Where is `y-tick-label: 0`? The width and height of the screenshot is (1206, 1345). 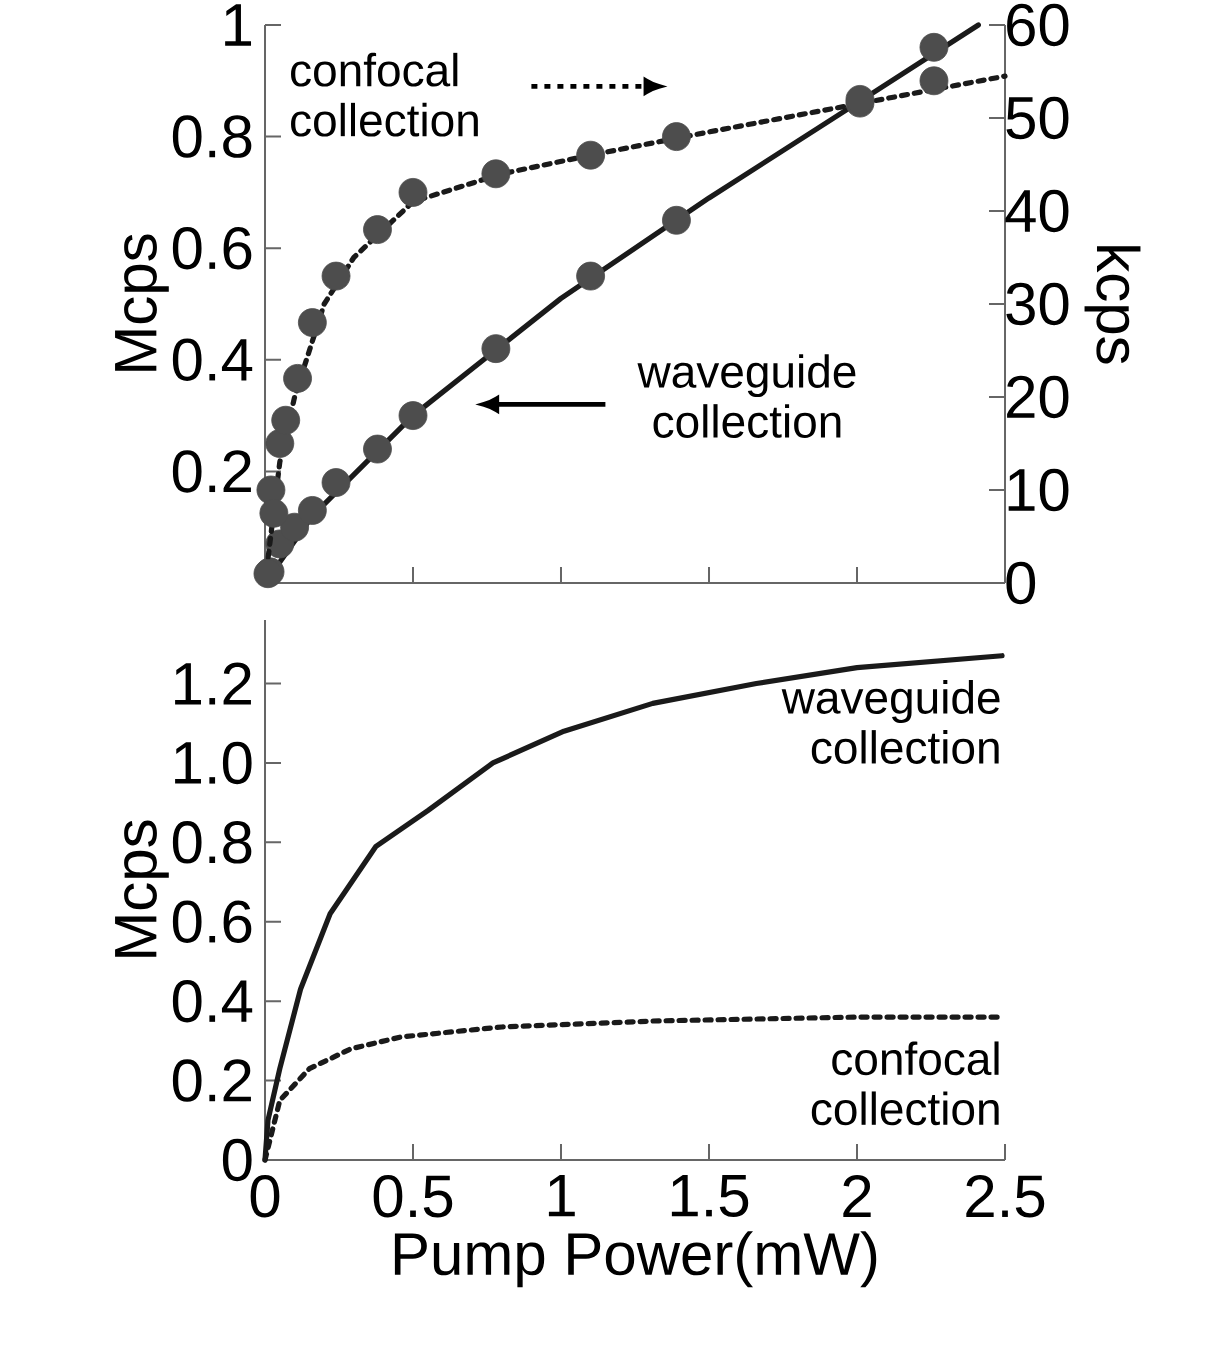 y-tick-label: 0 is located at coordinates (237, 1160).